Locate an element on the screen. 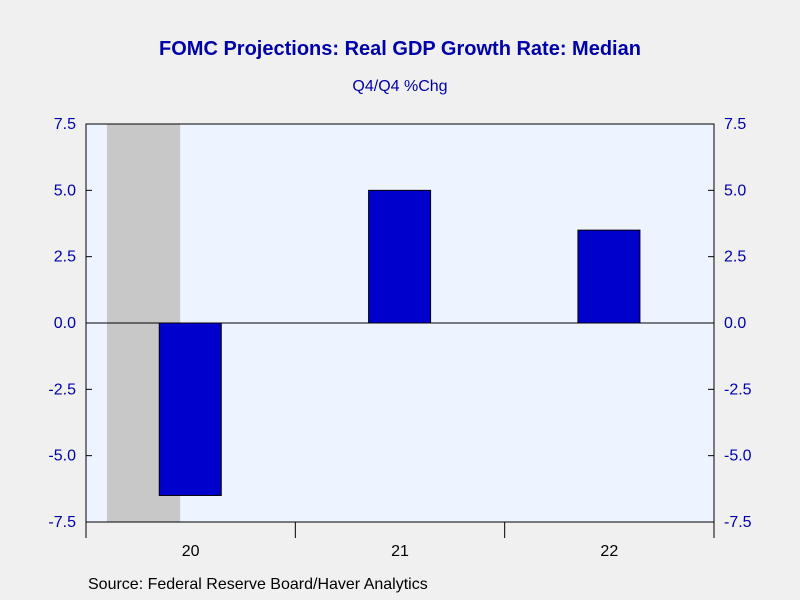  right-y-tick-label: 5.0 is located at coordinates (735, 190).